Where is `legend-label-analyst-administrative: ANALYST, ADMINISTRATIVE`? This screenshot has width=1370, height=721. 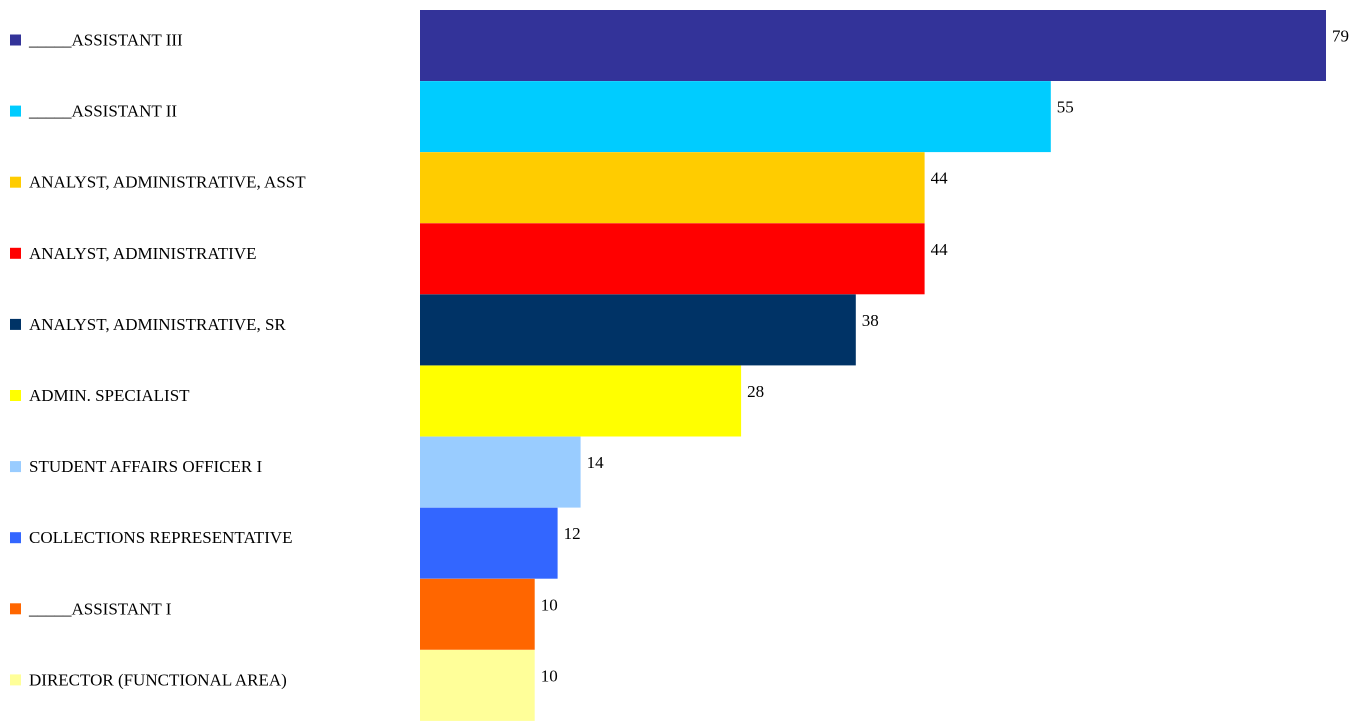
legend-label-analyst-administrative: ANALYST, ADMINISTRATIVE is located at coordinates (142, 253).